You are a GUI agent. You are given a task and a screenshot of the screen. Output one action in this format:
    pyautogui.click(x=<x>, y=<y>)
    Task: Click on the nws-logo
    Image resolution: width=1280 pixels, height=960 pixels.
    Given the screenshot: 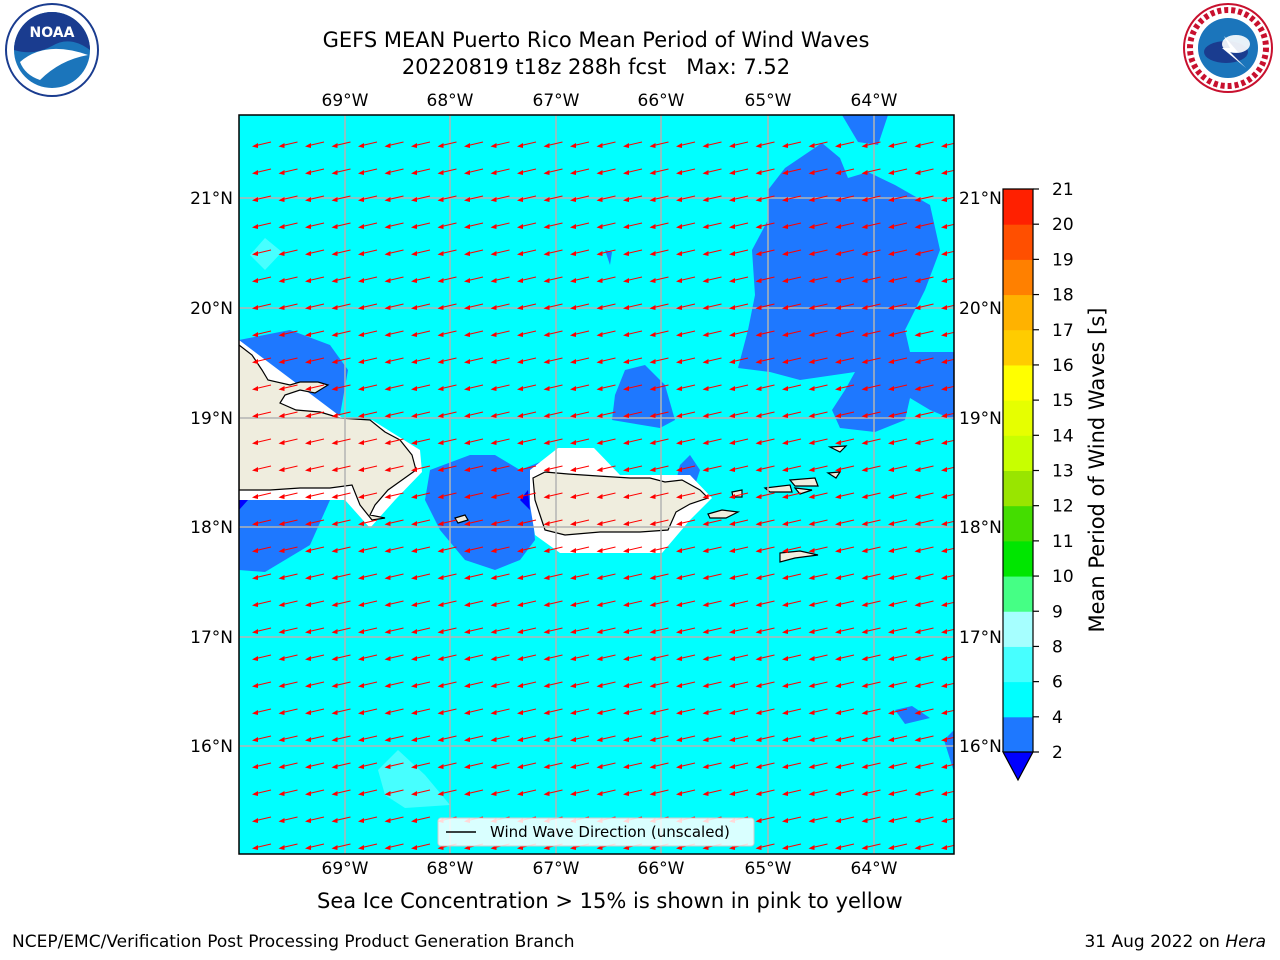 What is the action you would take?
    pyautogui.click(x=1228, y=48)
    